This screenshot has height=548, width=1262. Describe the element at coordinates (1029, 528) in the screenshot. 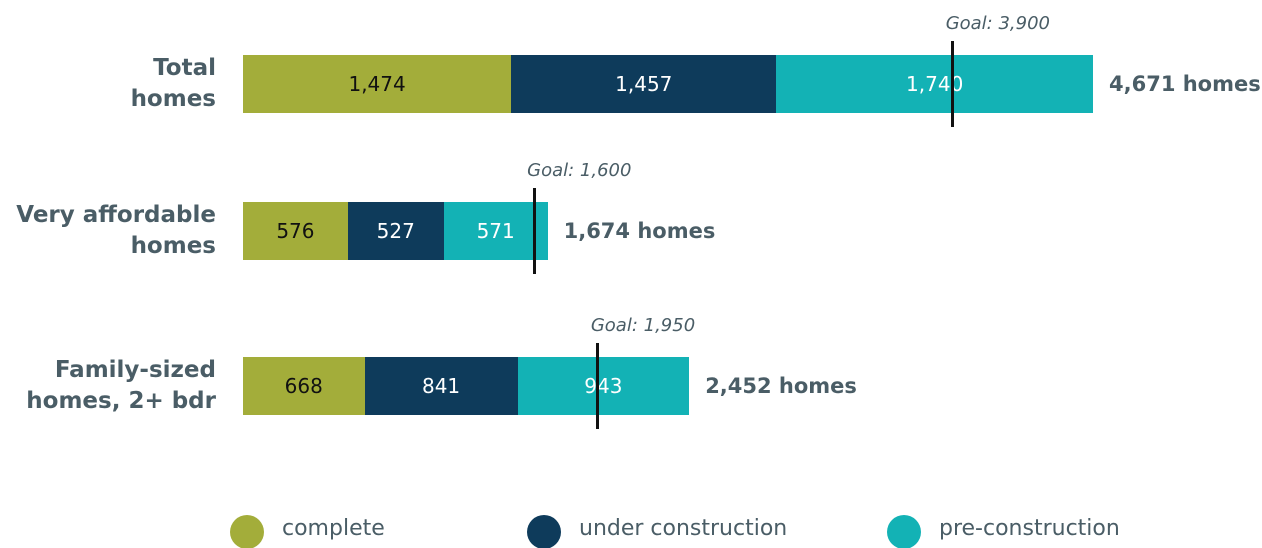

I see `legend-label: pre-construction` at that location.